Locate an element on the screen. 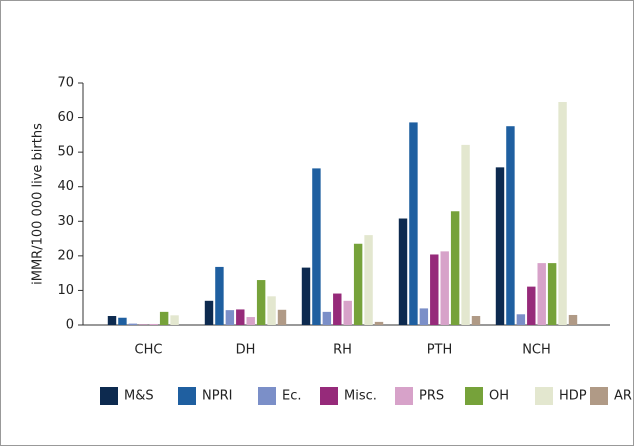 This screenshot has width=634, height=446. x-tick-label: DH is located at coordinates (246, 350).